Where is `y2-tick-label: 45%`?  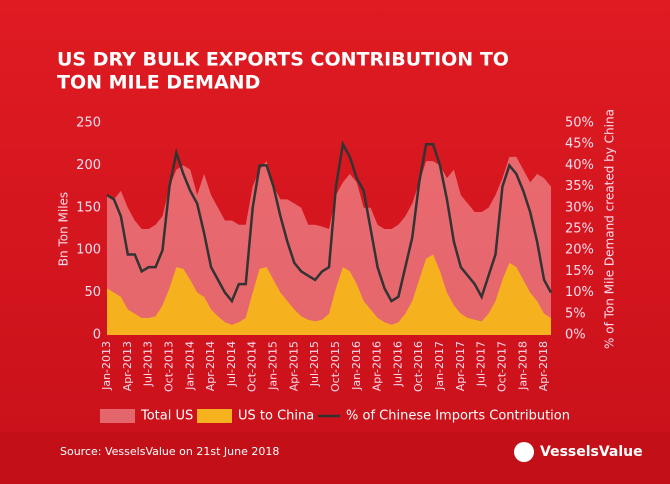
y2-tick-label: 45% is located at coordinates (579, 144).